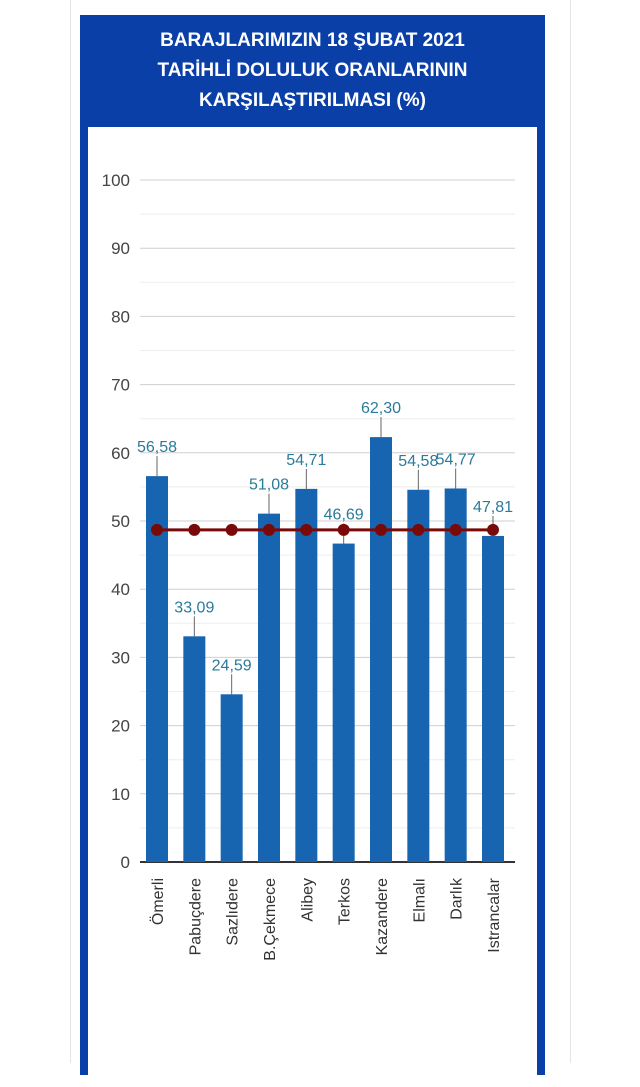 Image resolution: width=640 pixels, height=1087 pixels. What do you see at coordinates (116, 180) in the screenshot?
I see `y-tick-label: 100` at bounding box center [116, 180].